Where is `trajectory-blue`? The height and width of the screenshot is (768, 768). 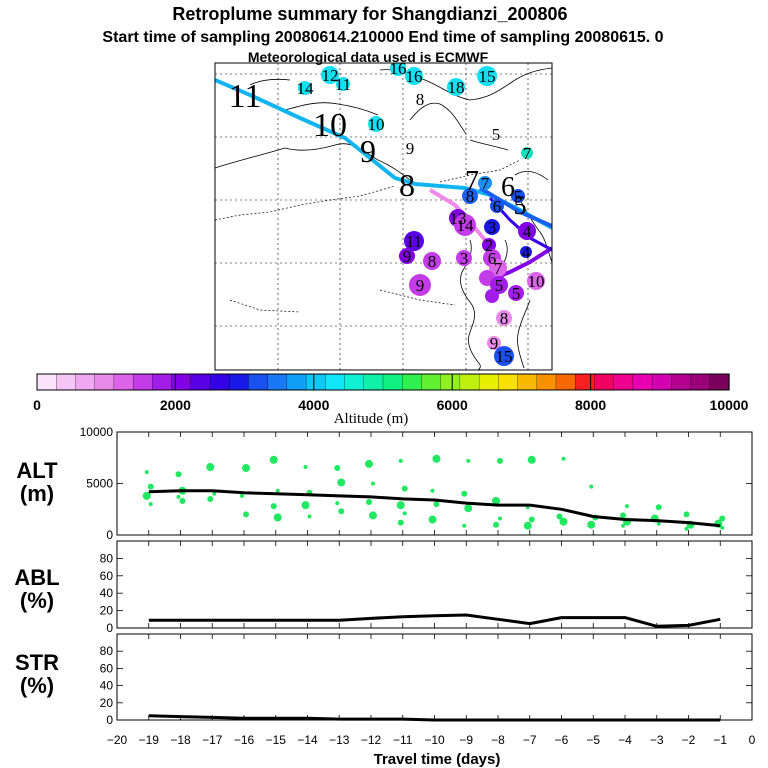 trajectory-blue is located at coordinates (515, 207).